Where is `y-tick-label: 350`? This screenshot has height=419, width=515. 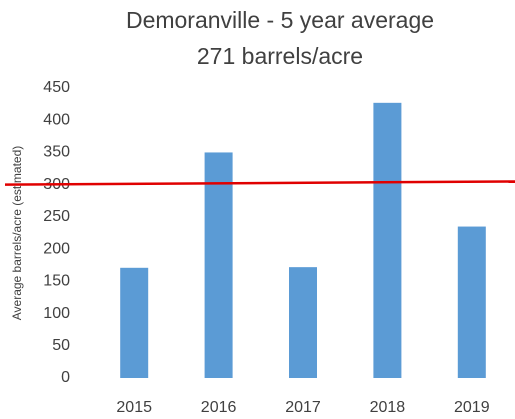
y-tick-label: 350 is located at coordinates (56, 152).